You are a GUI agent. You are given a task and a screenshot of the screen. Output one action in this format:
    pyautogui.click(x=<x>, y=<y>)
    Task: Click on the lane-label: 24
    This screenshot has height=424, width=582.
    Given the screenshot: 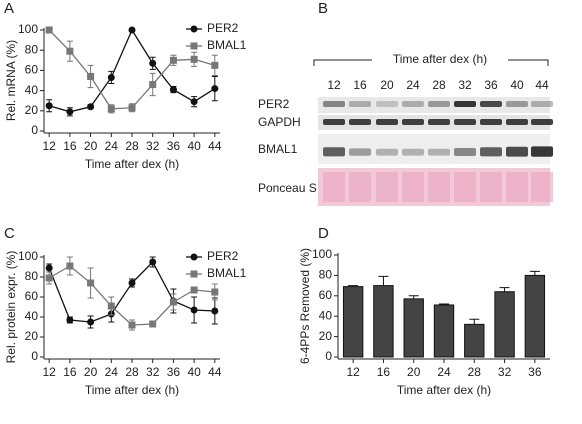 What is the action you would take?
    pyautogui.click(x=413, y=85)
    